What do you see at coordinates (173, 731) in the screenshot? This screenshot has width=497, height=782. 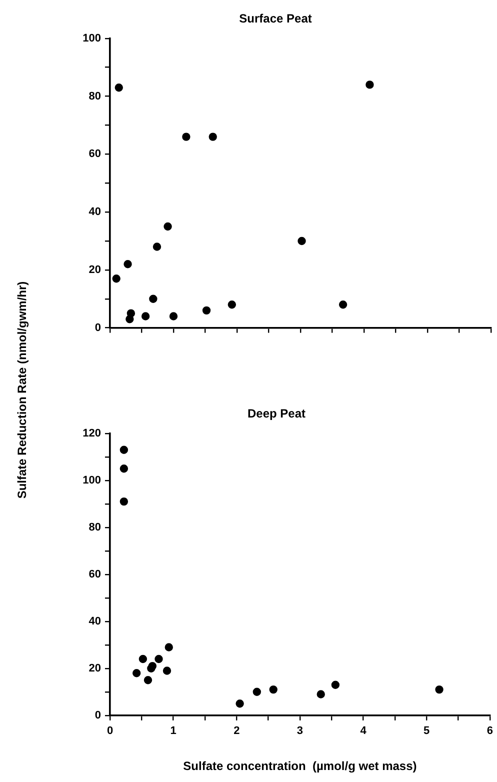 I see `x-tick-label: 1` at bounding box center [173, 731].